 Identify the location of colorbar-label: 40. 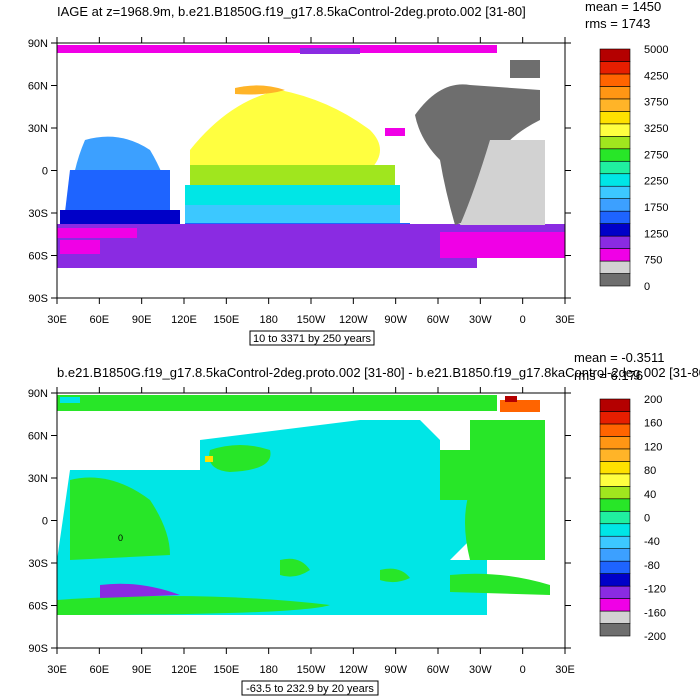
(650, 495).